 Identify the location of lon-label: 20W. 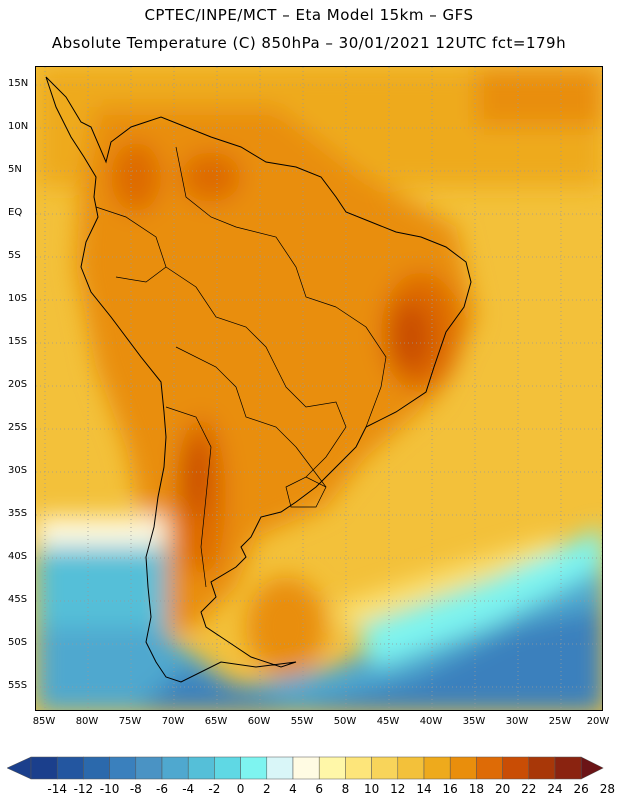
(598, 721).